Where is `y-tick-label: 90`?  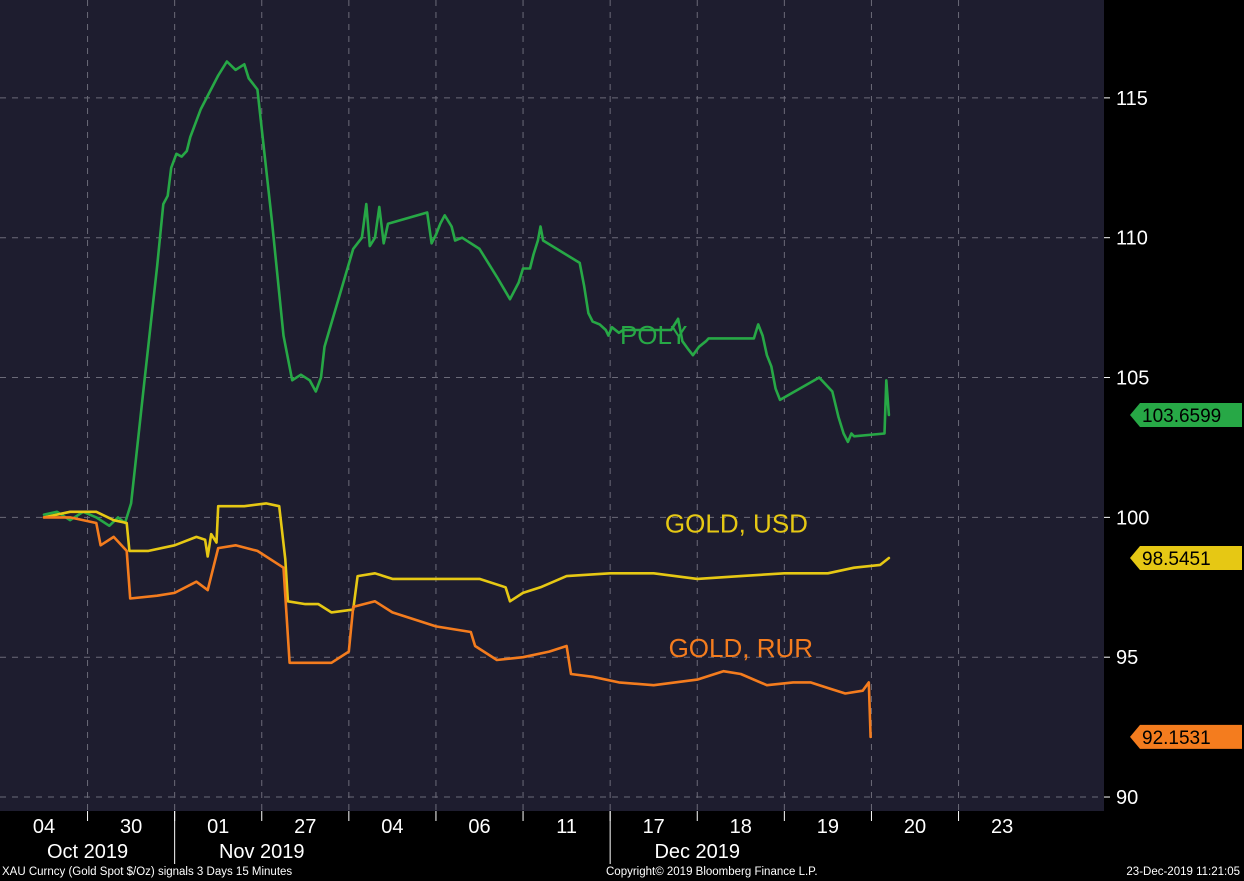 y-tick-label: 90 is located at coordinates (1127, 798).